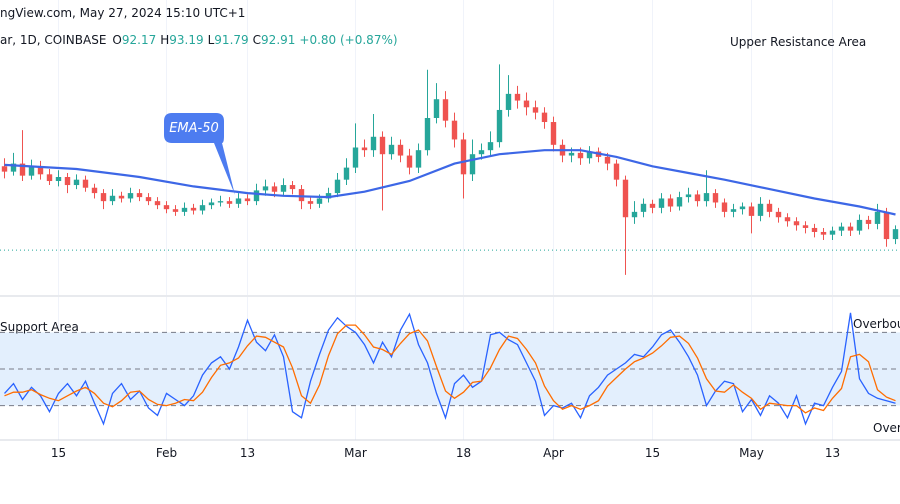 The height and width of the screenshot is (504, 900). I want to click on ema-line, so click(450, 182).